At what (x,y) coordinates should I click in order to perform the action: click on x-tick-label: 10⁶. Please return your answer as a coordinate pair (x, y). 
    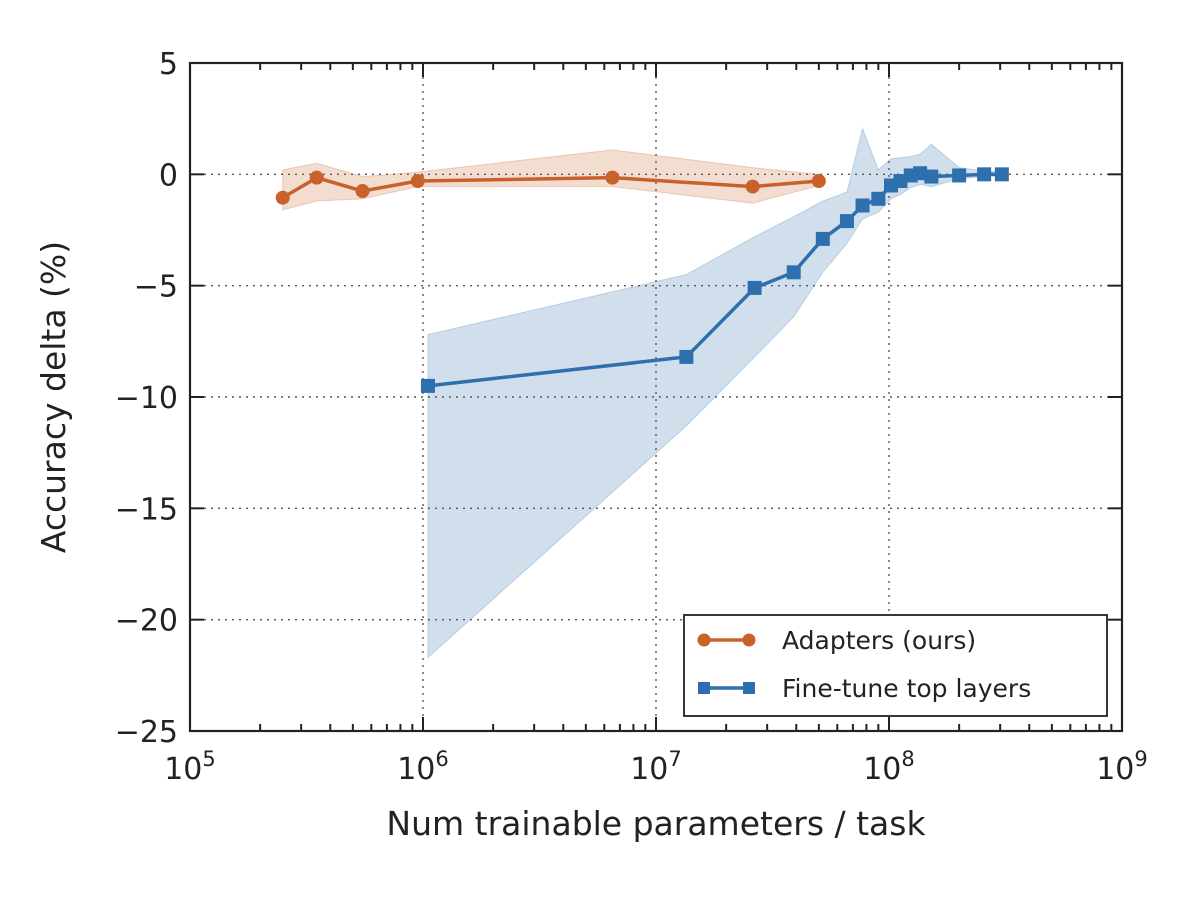
    Looking at the image, I should click on (423, 767).